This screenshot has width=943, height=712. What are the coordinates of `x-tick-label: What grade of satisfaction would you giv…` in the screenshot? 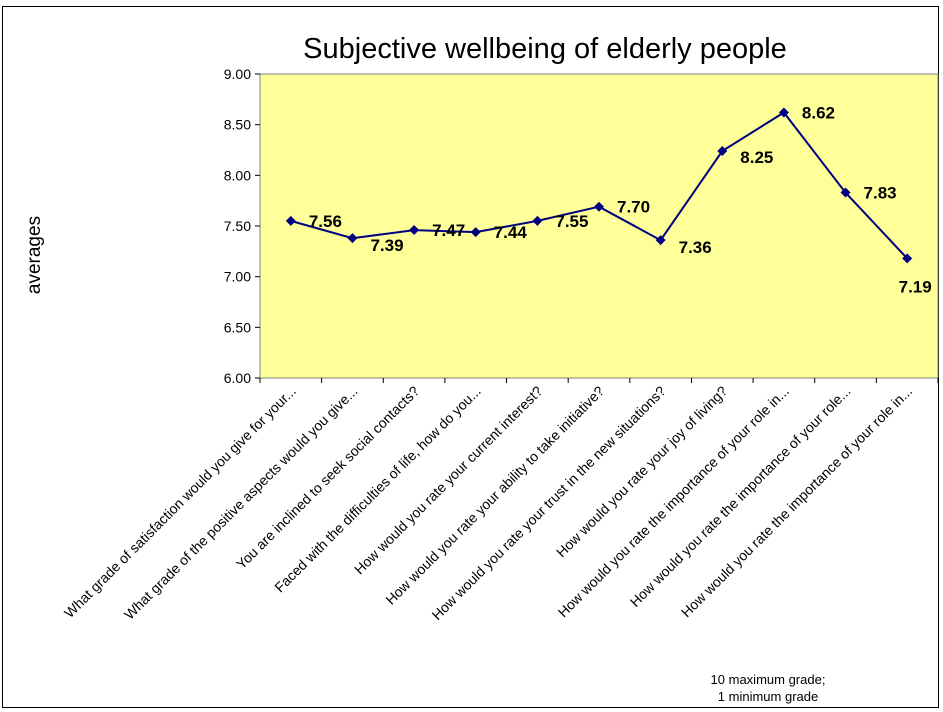 It's located at (180, 502).